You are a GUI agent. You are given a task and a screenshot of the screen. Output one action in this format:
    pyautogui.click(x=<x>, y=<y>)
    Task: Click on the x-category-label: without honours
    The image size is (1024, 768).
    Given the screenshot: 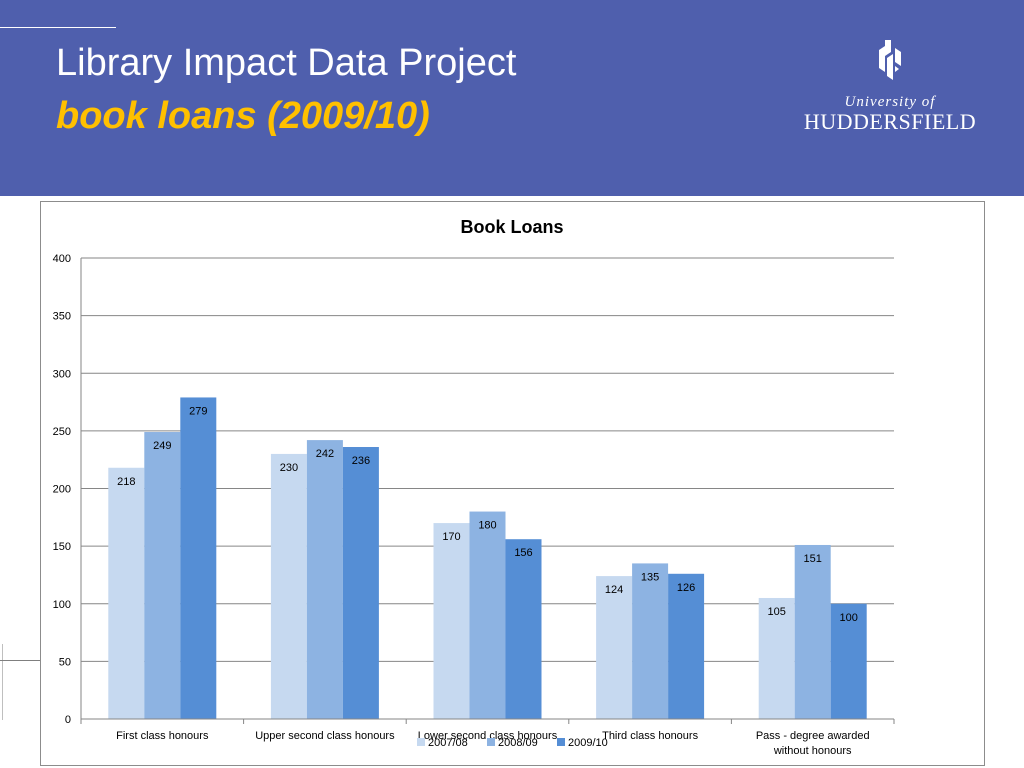 What is the action you would take?
    pyautogui.click(x=812, y=751)
    